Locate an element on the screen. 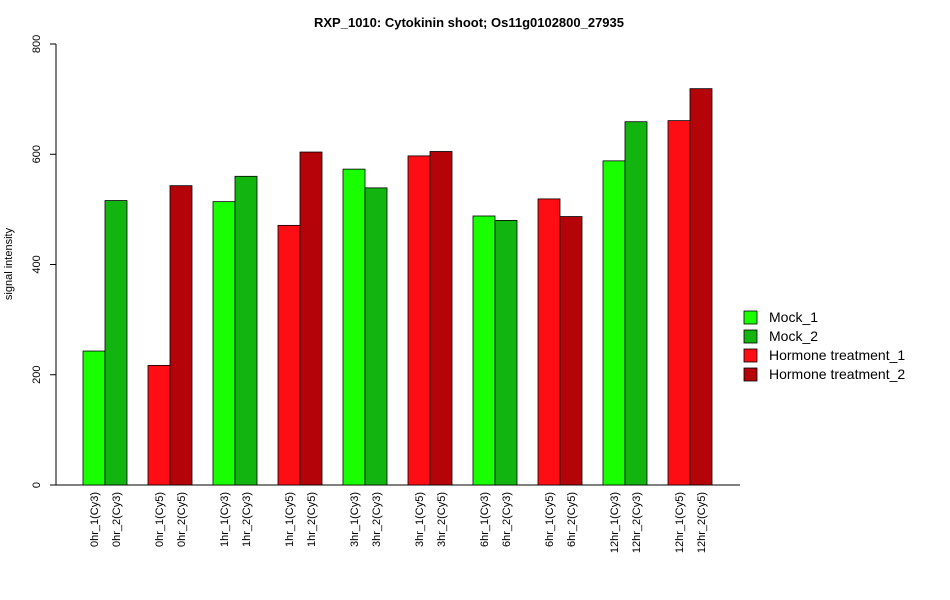  category-label: 1hr_2(Cy3) is located at coordinates (247, 519).